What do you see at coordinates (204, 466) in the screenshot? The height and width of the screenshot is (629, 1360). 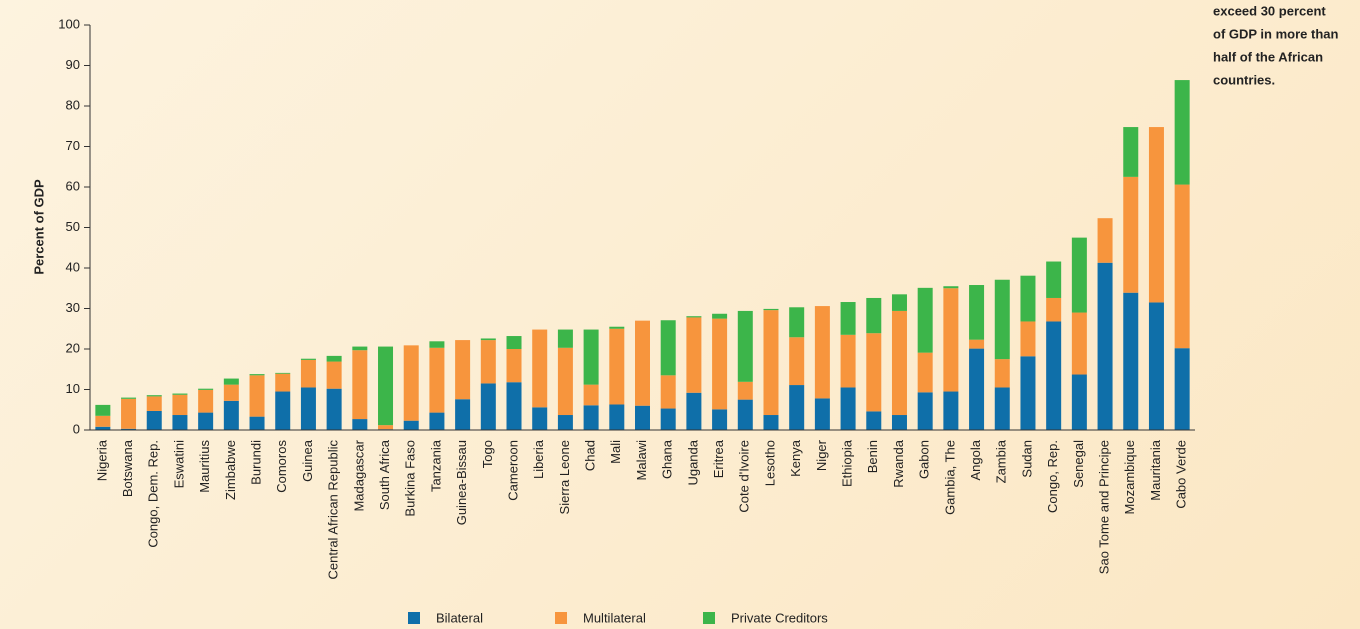 I see `x-tick-label: Mauritius` at bounding box center [204, 466].